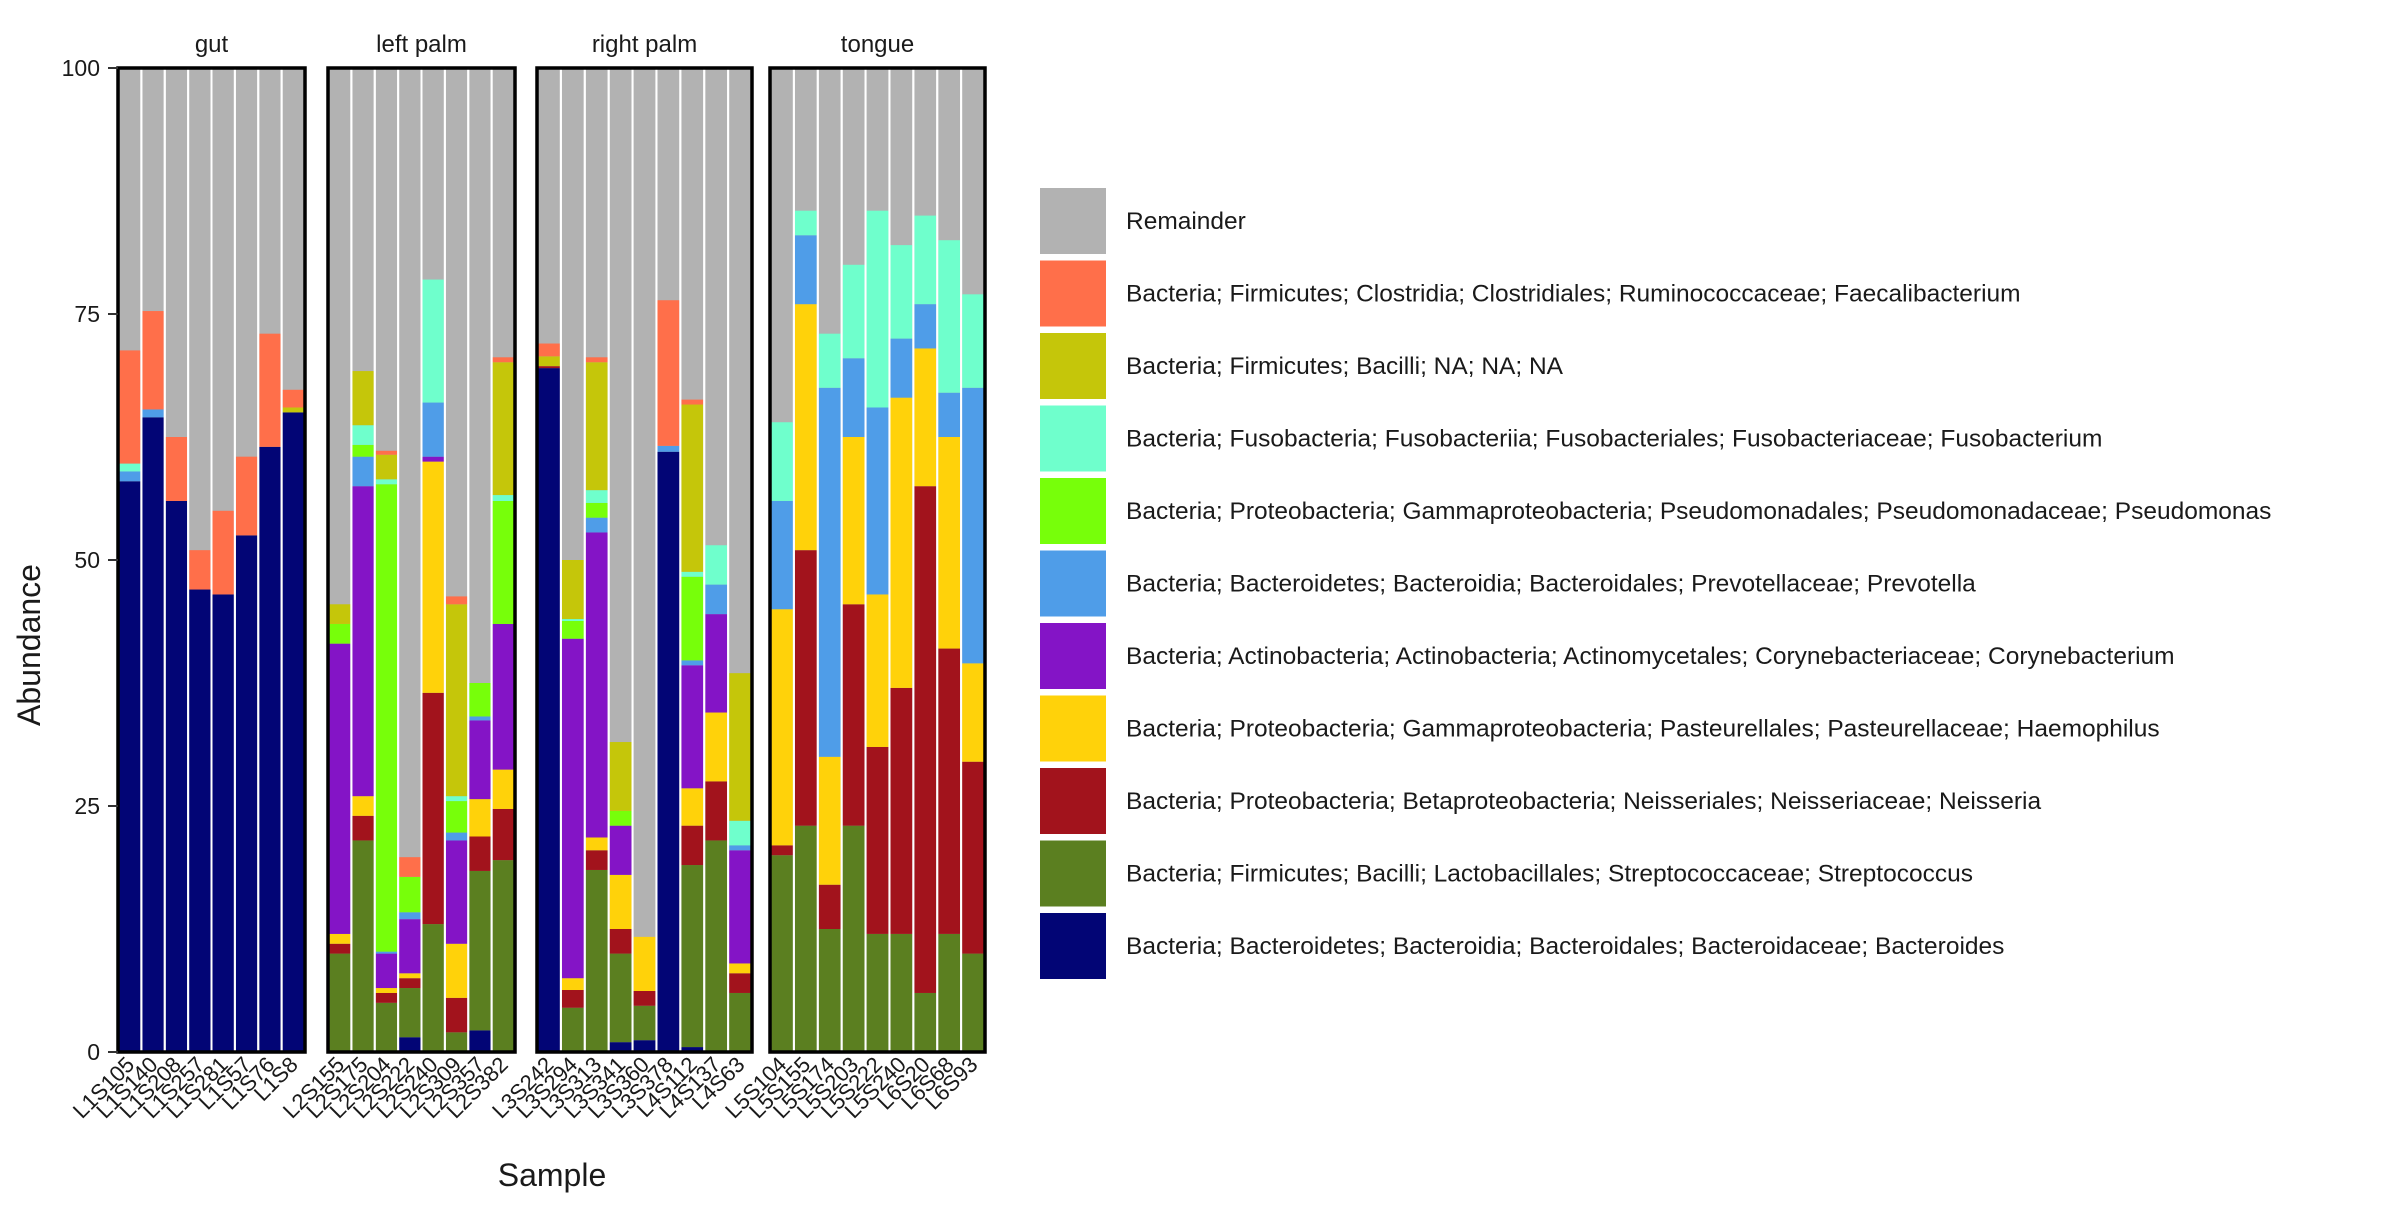 This screenshot has height=1205, width=2400. Describe the element at coordinates (87, 806) in the screenshot. I see `y-tick-label: 25` at that location.